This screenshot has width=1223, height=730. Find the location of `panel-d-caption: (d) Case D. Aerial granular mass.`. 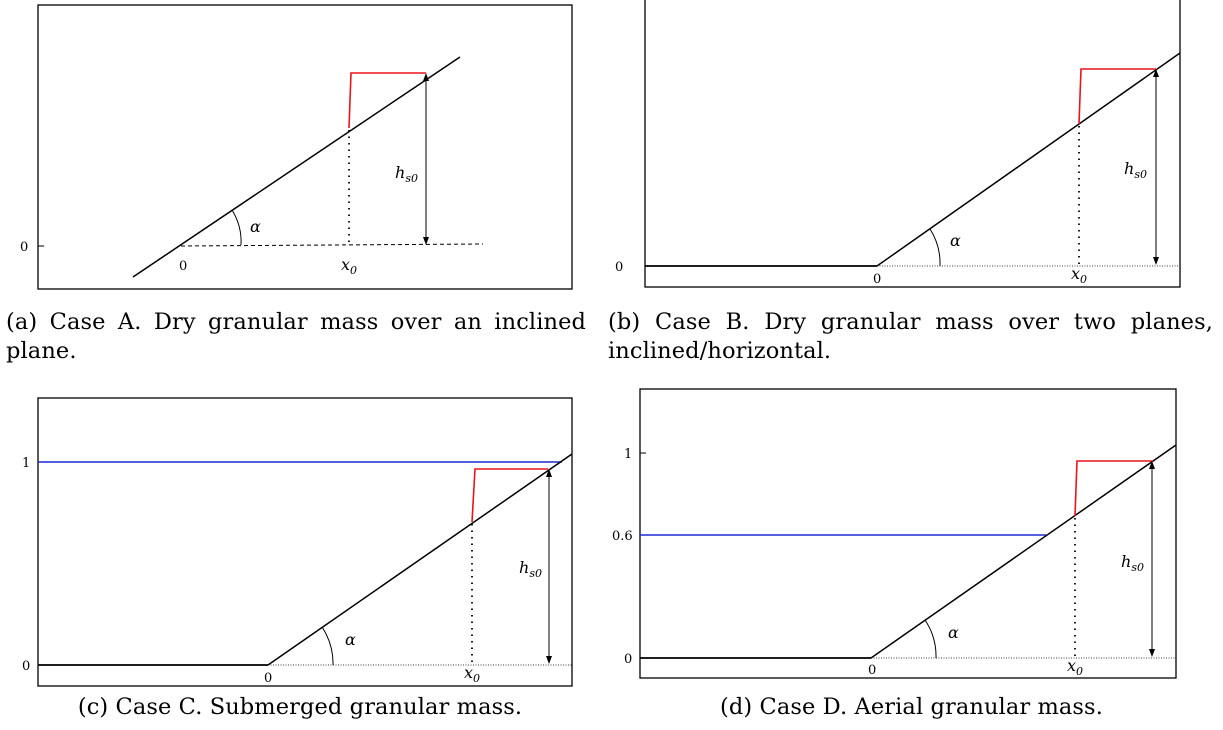

panel-d-caption: (d) Case D. Aerial granular mass. is located at coordinates (911, 707).